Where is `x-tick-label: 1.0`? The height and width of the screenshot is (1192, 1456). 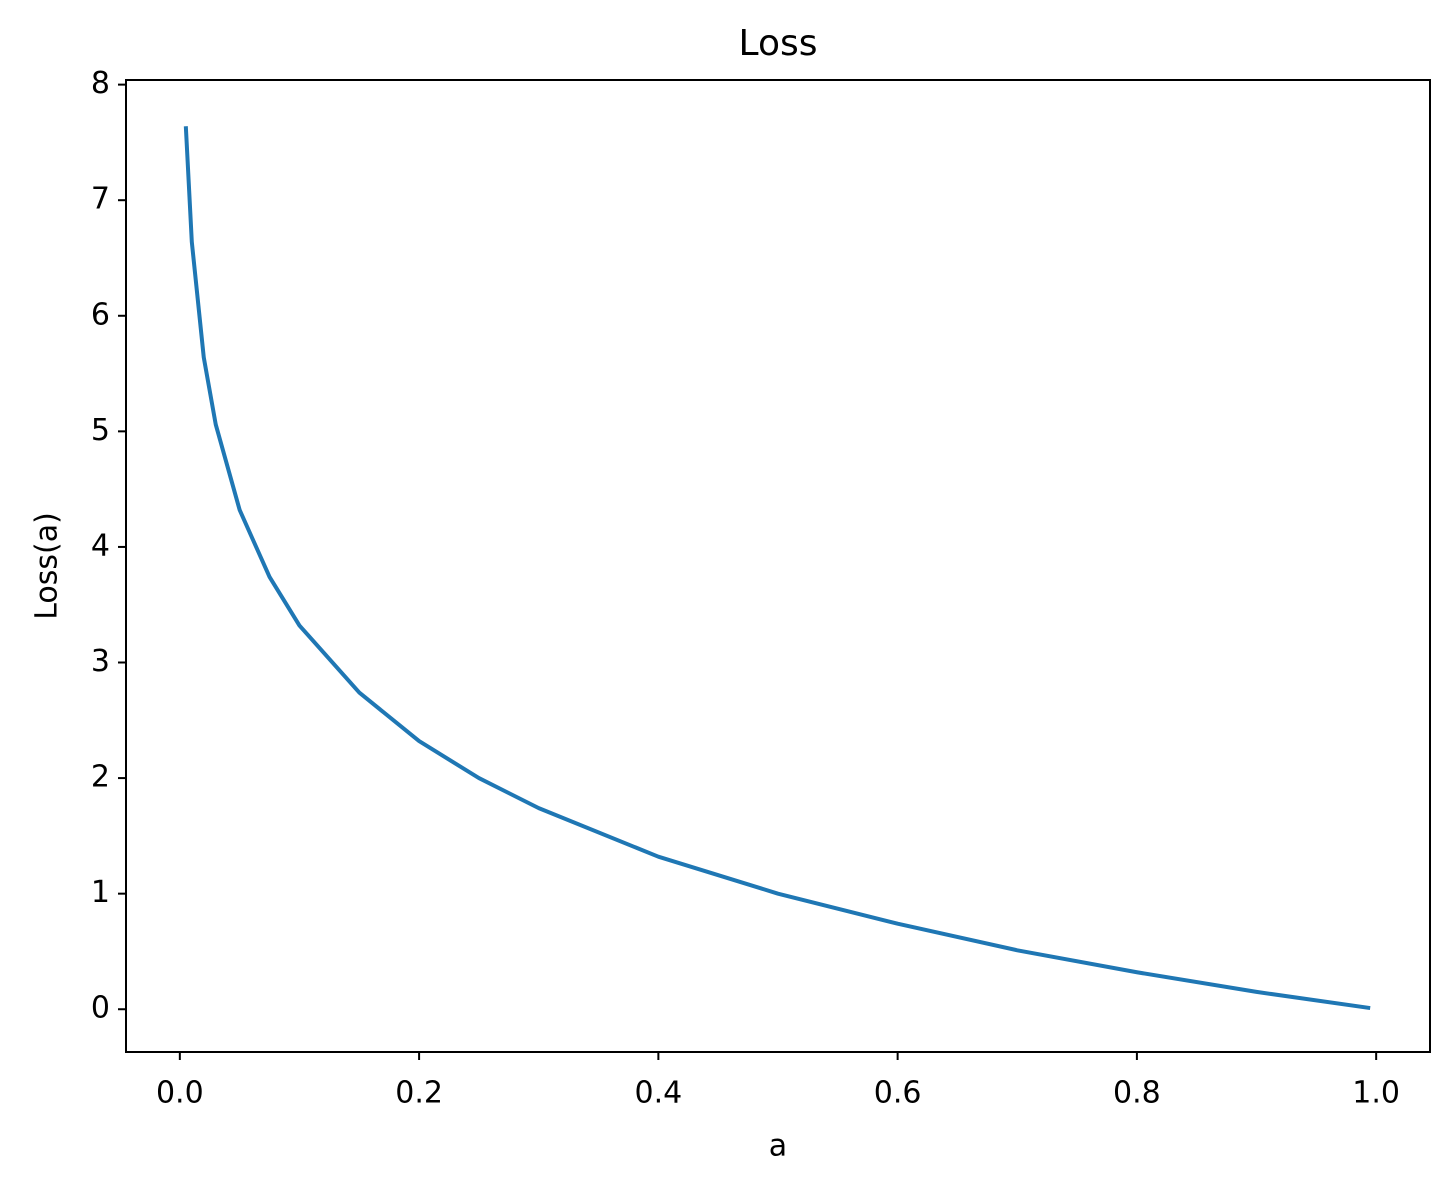 x-tick-label: 1.0 is located at coordinates (1376, 1093).